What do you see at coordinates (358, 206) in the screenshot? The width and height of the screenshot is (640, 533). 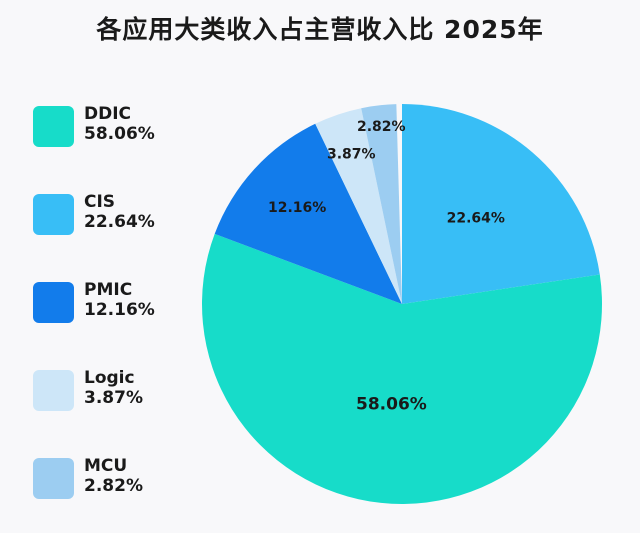 I see `pie-slice-logic` at bounding box center [358, 206].